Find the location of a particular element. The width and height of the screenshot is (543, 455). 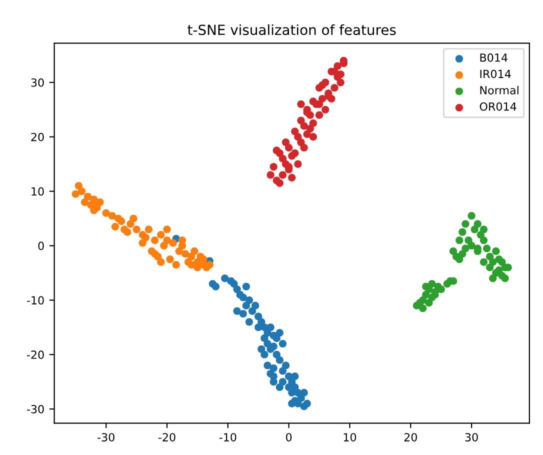

x-tick-label: -10 is located at coordinates (227, 437).